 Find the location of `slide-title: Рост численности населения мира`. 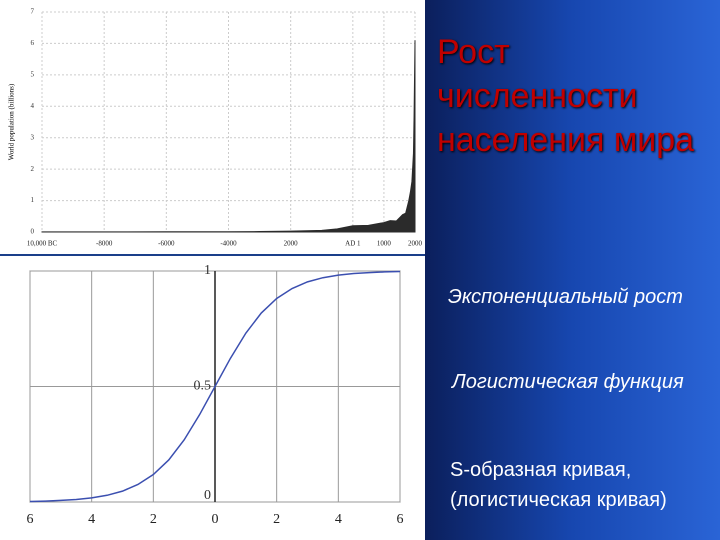

slide-title: Рост численности населения мира is located at coordinates (566, 96).